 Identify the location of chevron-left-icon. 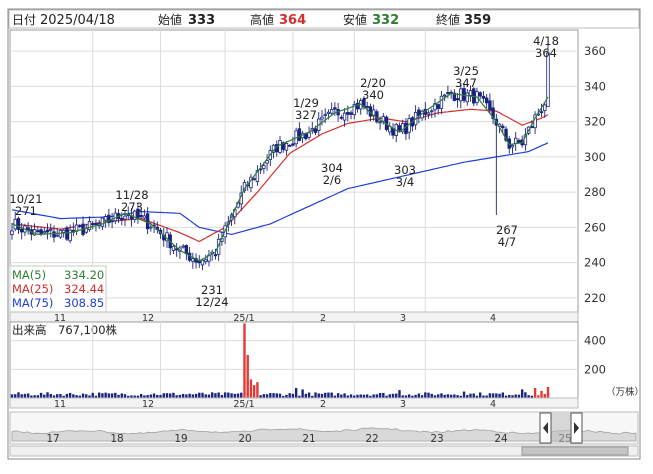
(545, 428).